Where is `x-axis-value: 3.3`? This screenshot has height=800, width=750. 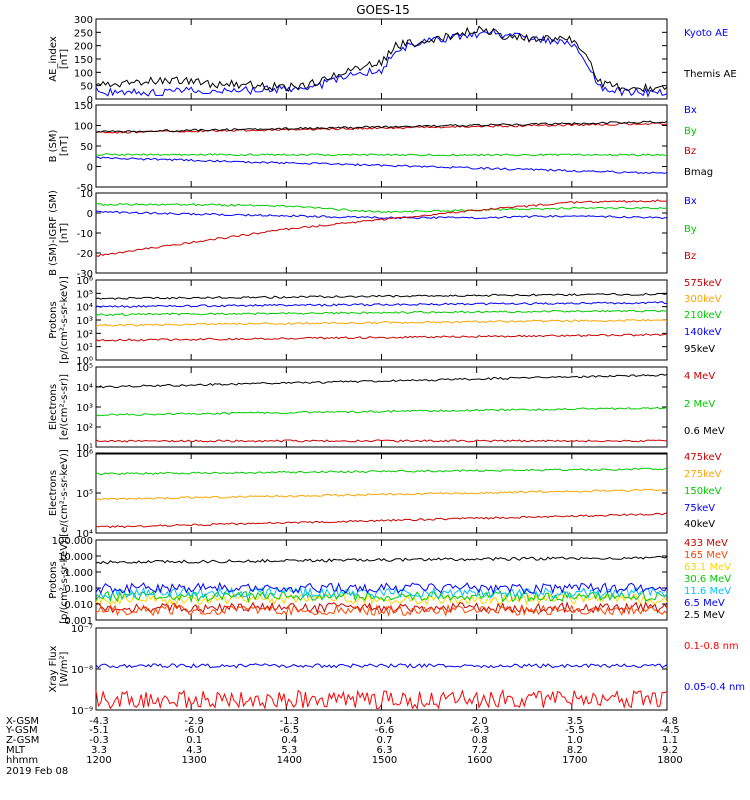 x-axis-value: 3.3 is located at coordinates (99, 750).